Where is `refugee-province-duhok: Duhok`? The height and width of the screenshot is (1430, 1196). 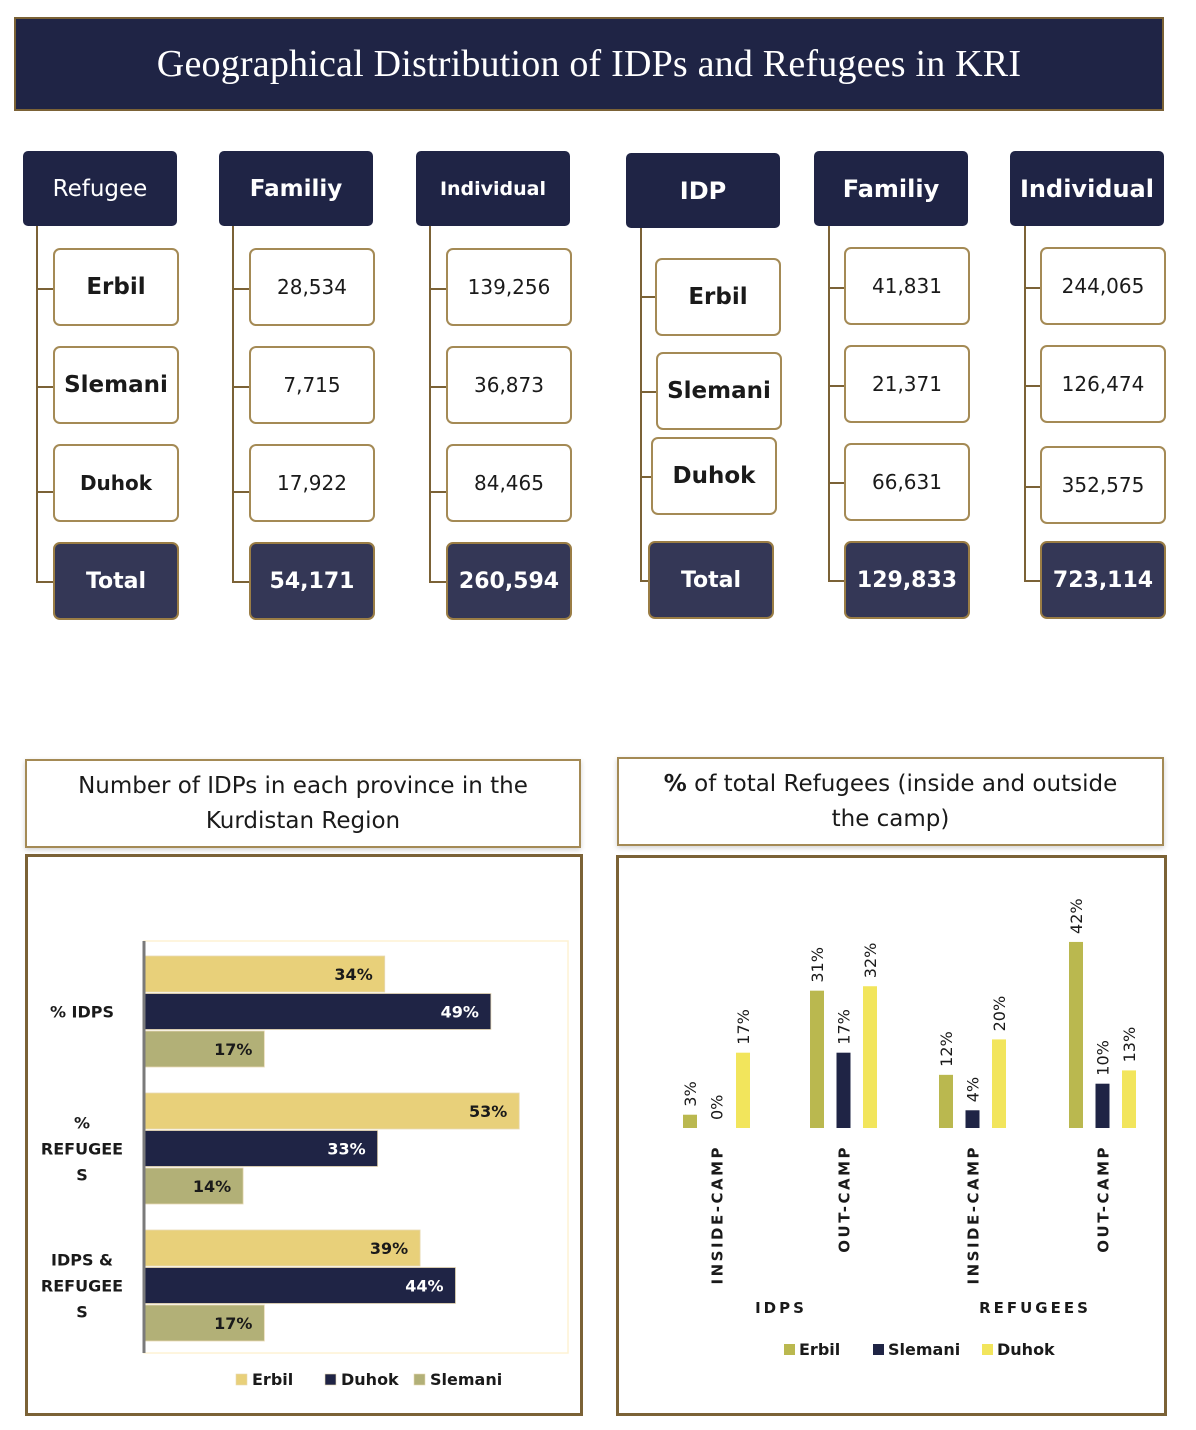 refugee-province-duhok: Duhok is located at coordinates (116, 483).